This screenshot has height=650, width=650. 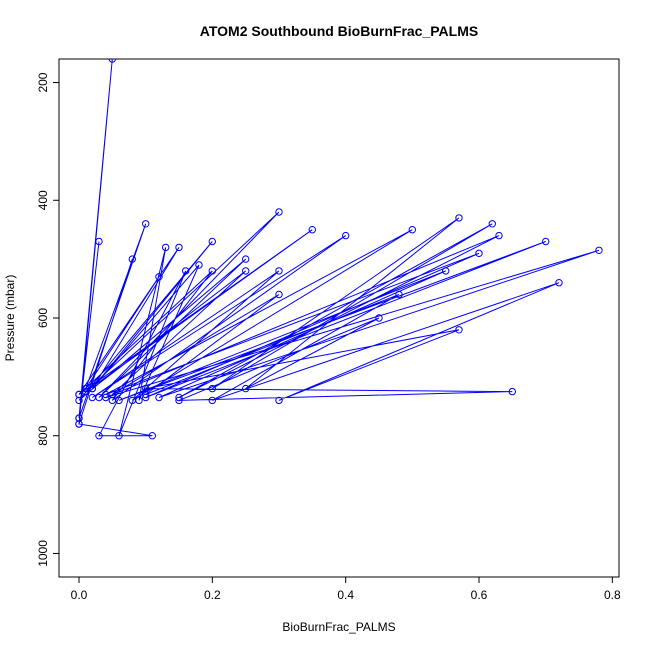 I want to click on y-axis-label: Pressure (mbar), so click(x=10, y=318).